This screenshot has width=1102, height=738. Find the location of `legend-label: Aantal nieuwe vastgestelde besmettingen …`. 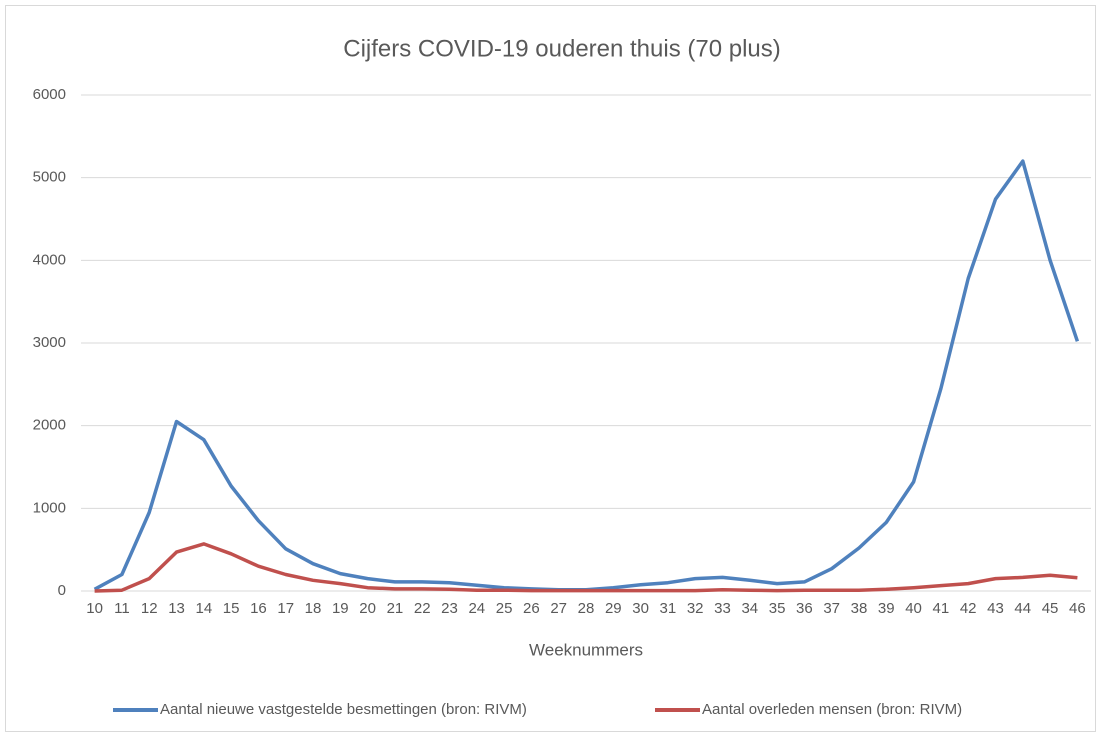

legend-label: Aantal nieuwe vastgestelde besmettingen … is located at coordinates (343, 709).